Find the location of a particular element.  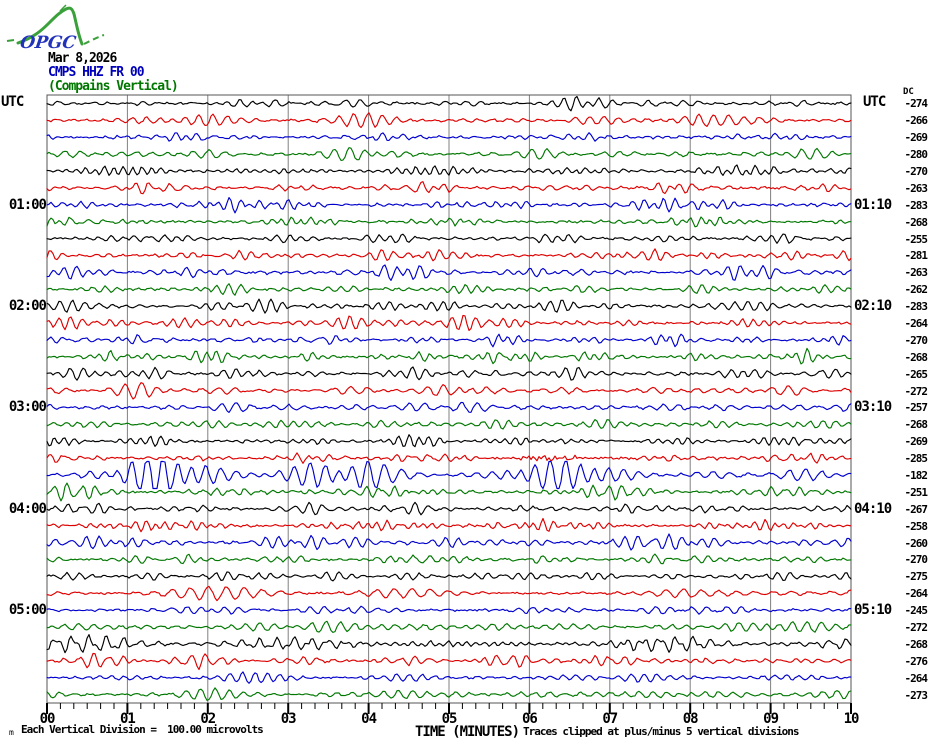

x-tick-label: 09 is located at coordinates (771, 719).